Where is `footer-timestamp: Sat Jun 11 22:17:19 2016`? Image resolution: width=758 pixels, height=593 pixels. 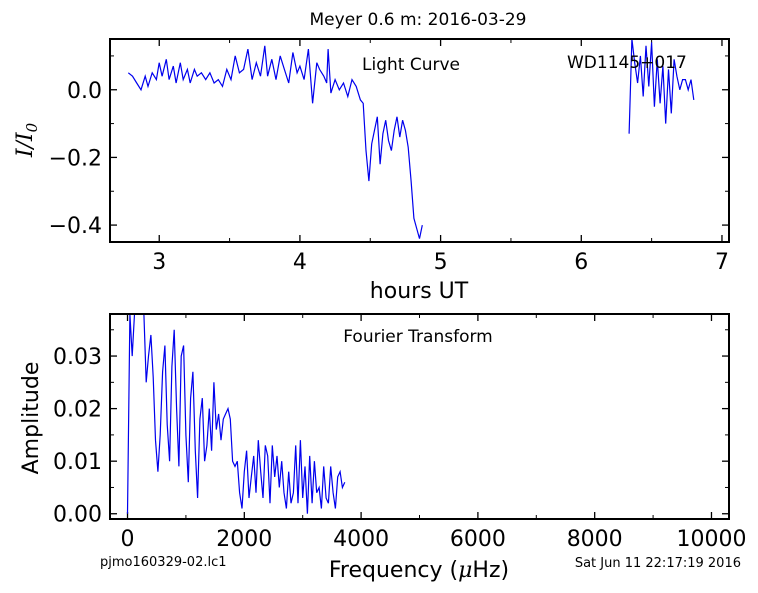 footer-timestamp: Sat Jun 11 22:17:19 2016 is located at coordinates (658, 563).